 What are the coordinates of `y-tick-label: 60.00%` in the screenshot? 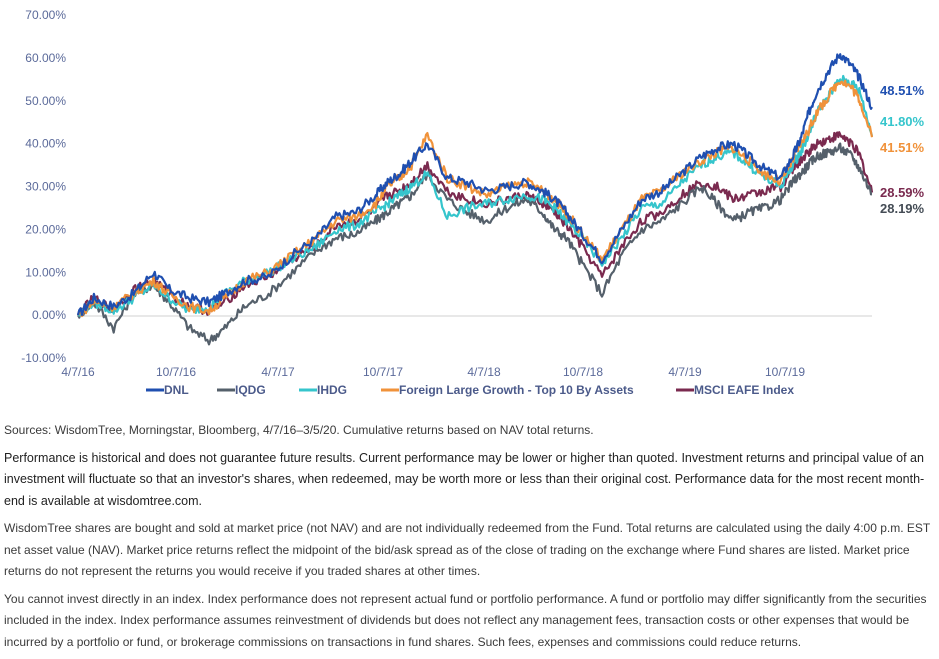 It's located at (45, 58).